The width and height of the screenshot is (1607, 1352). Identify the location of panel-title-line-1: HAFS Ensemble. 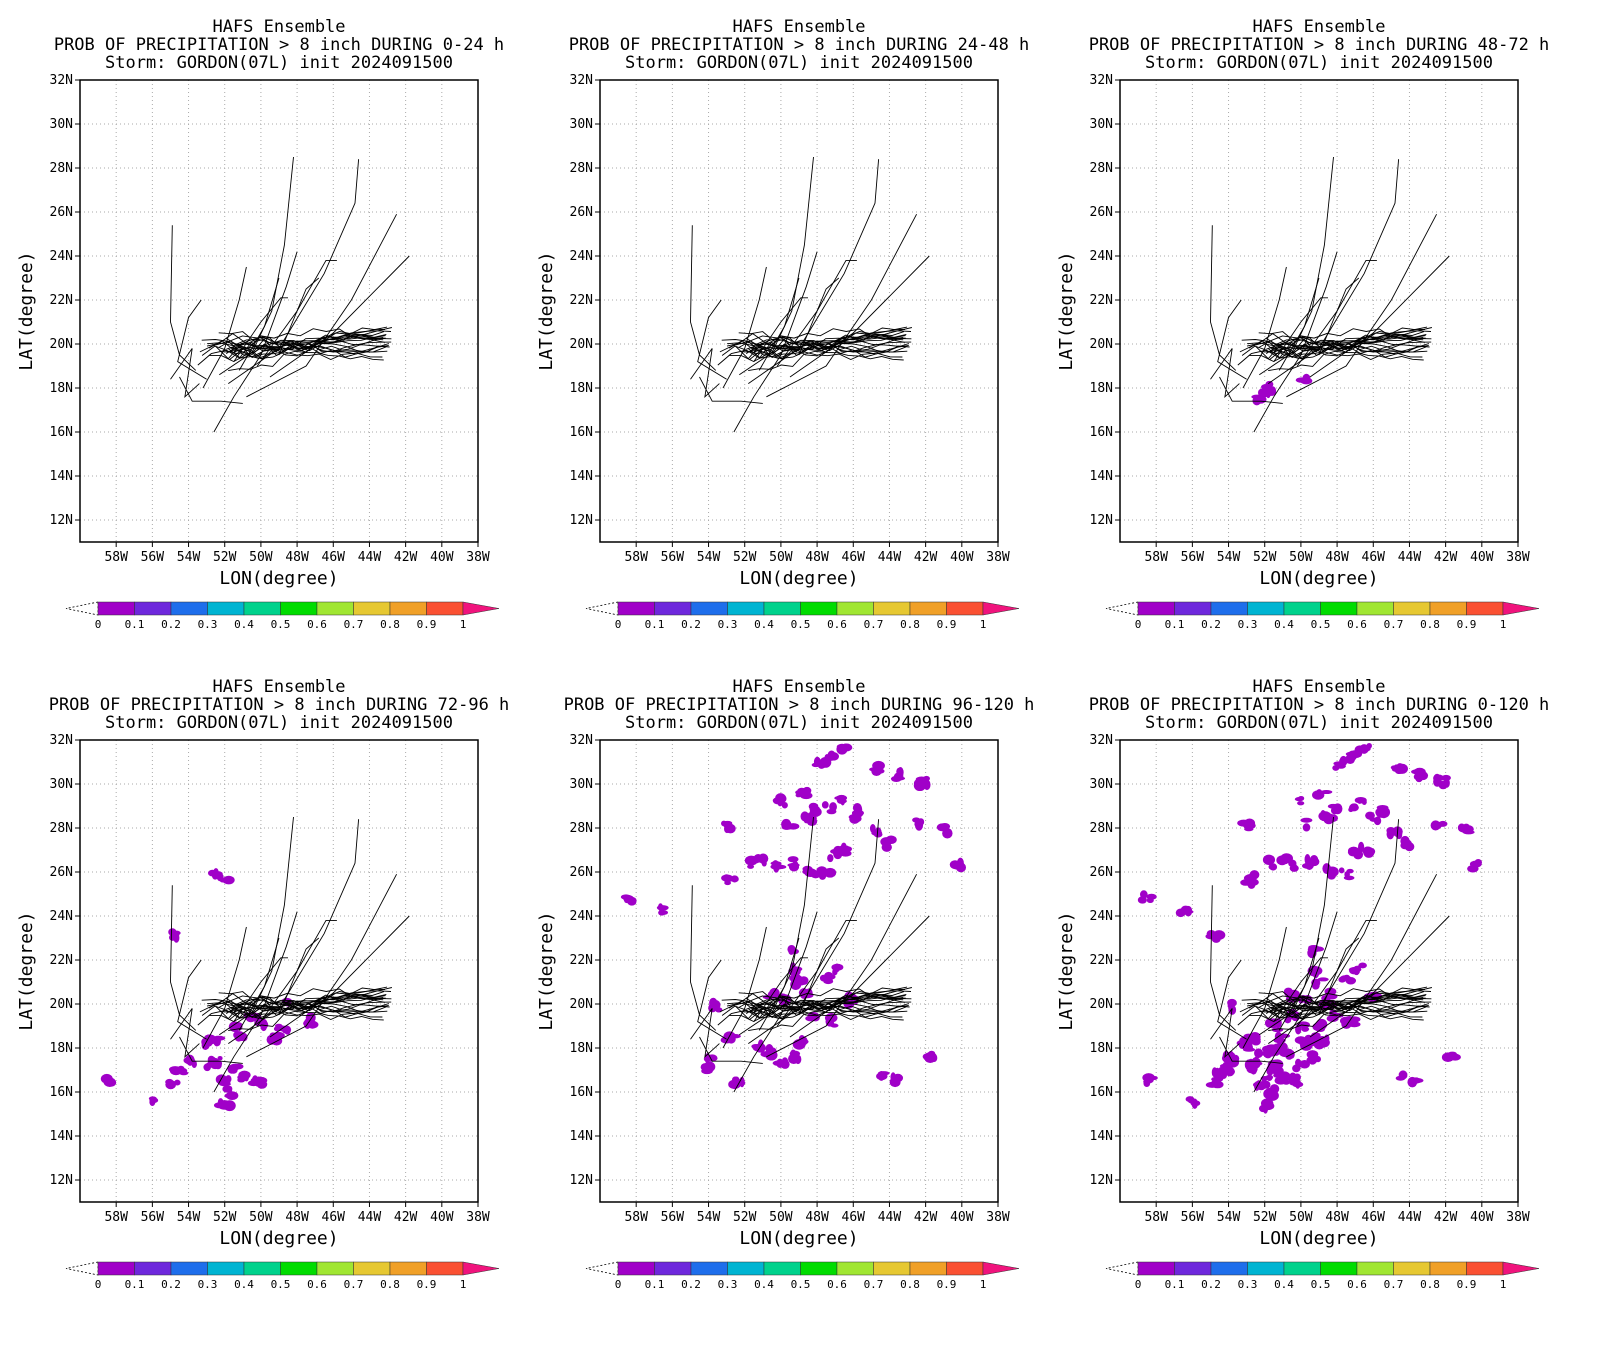
(798, 687).